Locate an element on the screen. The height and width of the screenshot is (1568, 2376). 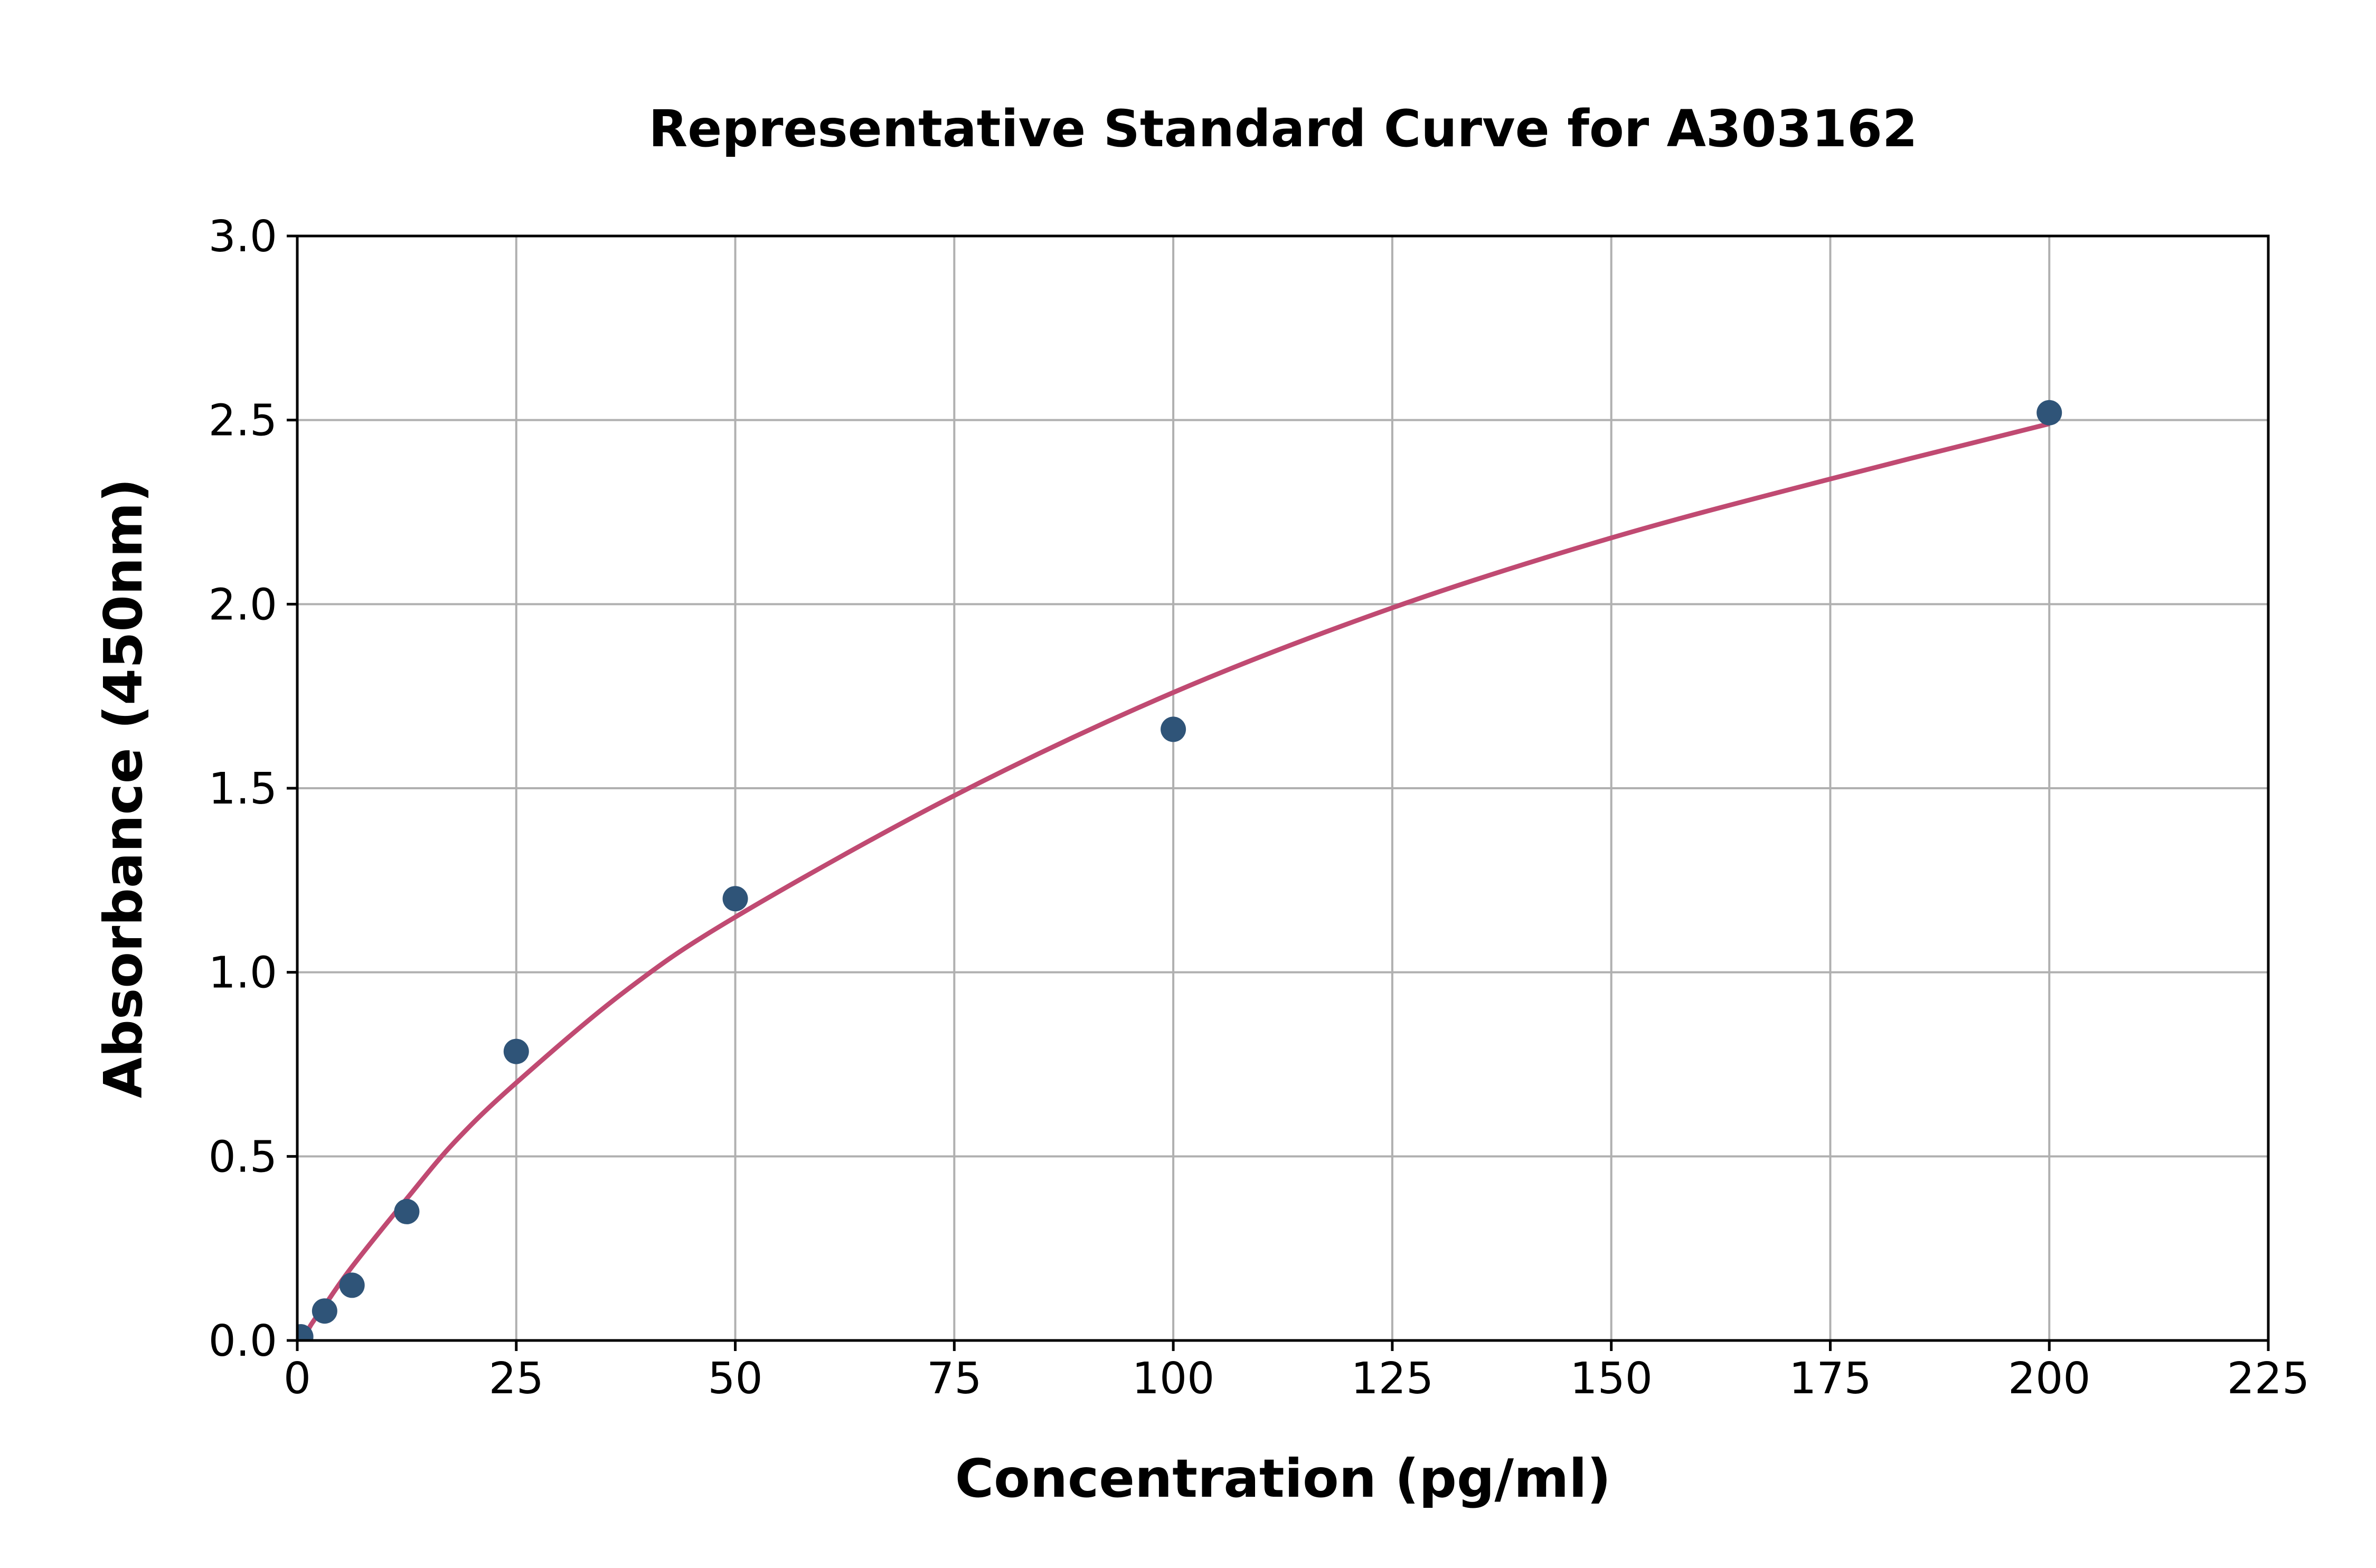
y-tick-label: 3.0 is located at coordinates (243, 237).